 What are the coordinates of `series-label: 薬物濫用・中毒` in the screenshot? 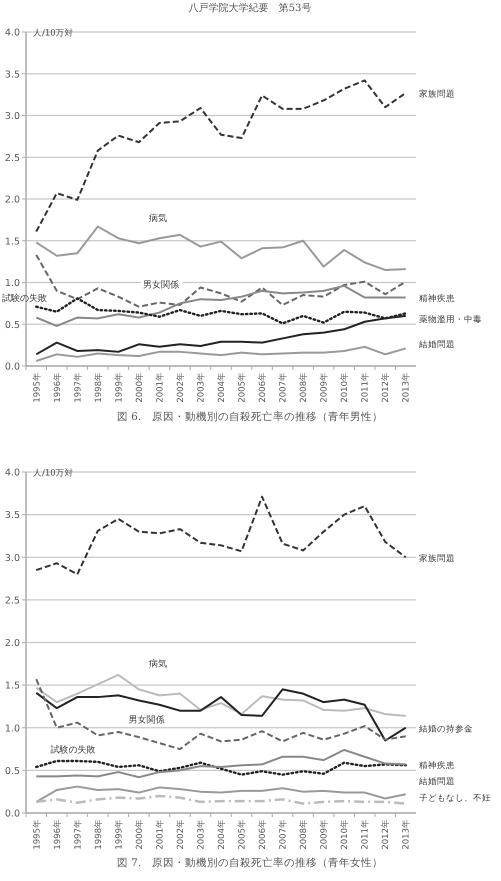 It's located at (450, 319).